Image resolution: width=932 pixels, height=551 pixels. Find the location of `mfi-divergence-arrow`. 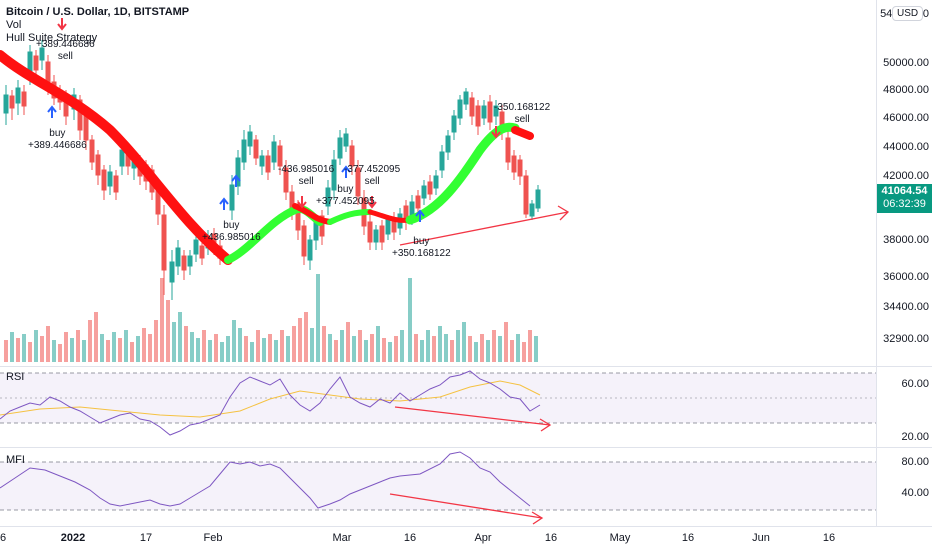

mfi-divergence-arrow is located at coordinates (466, 509).